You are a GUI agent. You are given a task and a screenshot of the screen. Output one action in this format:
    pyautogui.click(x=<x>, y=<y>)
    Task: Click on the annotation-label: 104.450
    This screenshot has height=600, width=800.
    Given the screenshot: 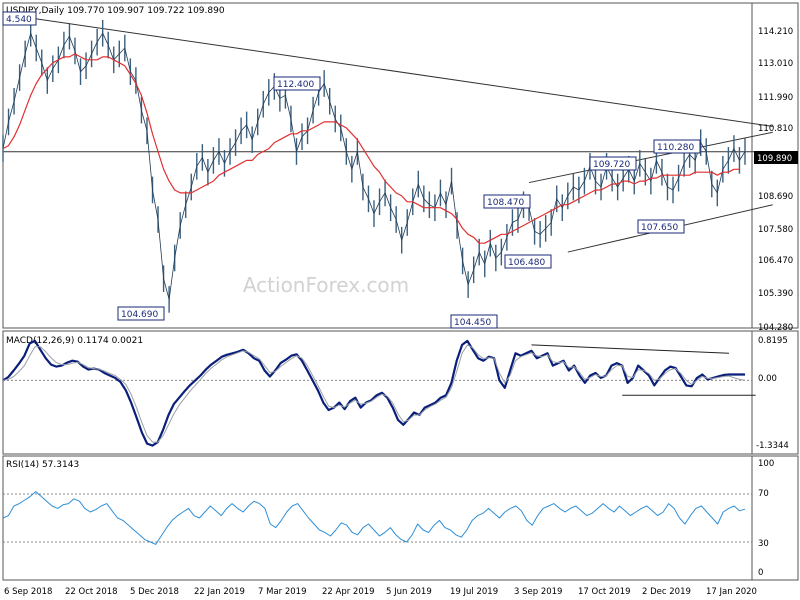 What is the action you would take?
    pyautogui.click(x=474, y=321)
    